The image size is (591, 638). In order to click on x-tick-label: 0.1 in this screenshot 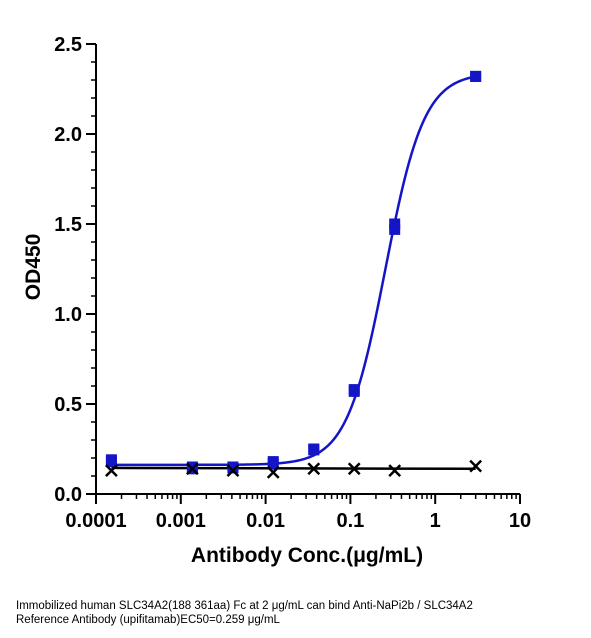, I will do `click(350, 521)`.